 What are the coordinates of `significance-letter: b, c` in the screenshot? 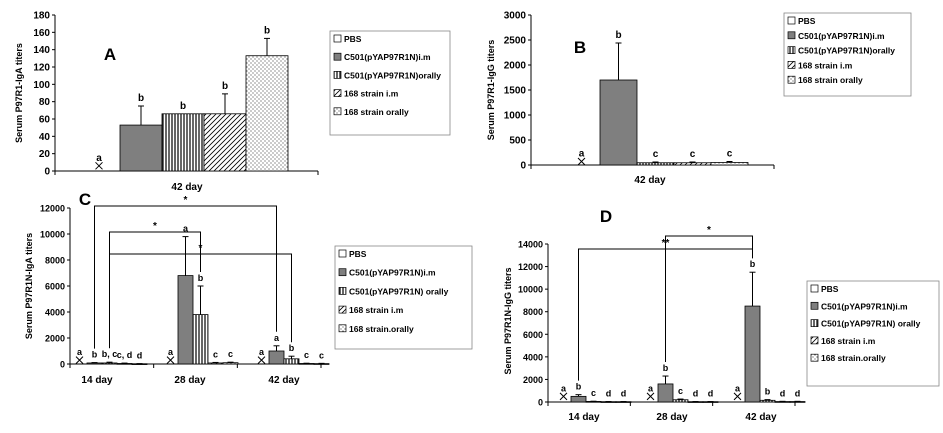 It's located at (110, 354).